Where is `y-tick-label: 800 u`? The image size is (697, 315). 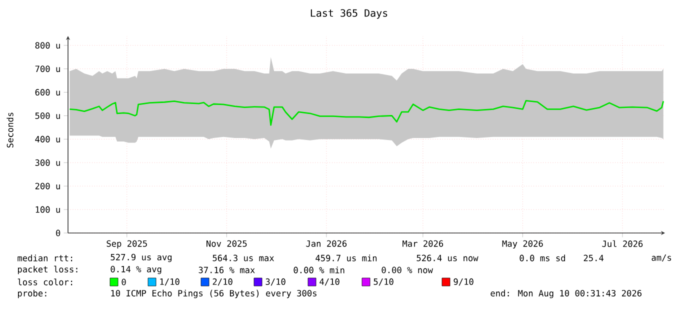
y-tick-label: 800 u is located at coordinates (47, 45).